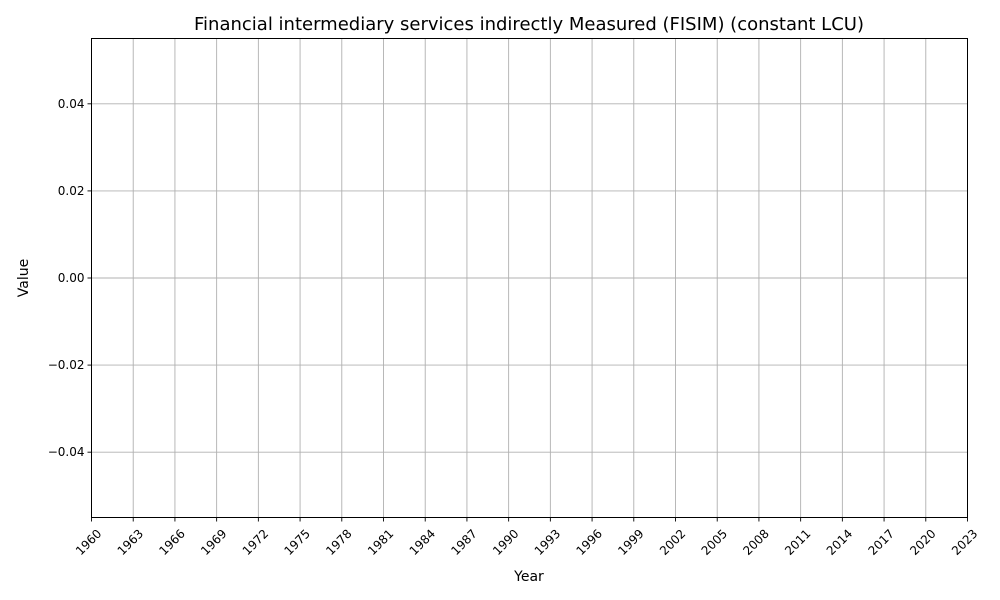  What do you see at coordinates (463, 542) in the screenshot?
I see `x-tick-label: 1987` at bounding box center [463, 542].